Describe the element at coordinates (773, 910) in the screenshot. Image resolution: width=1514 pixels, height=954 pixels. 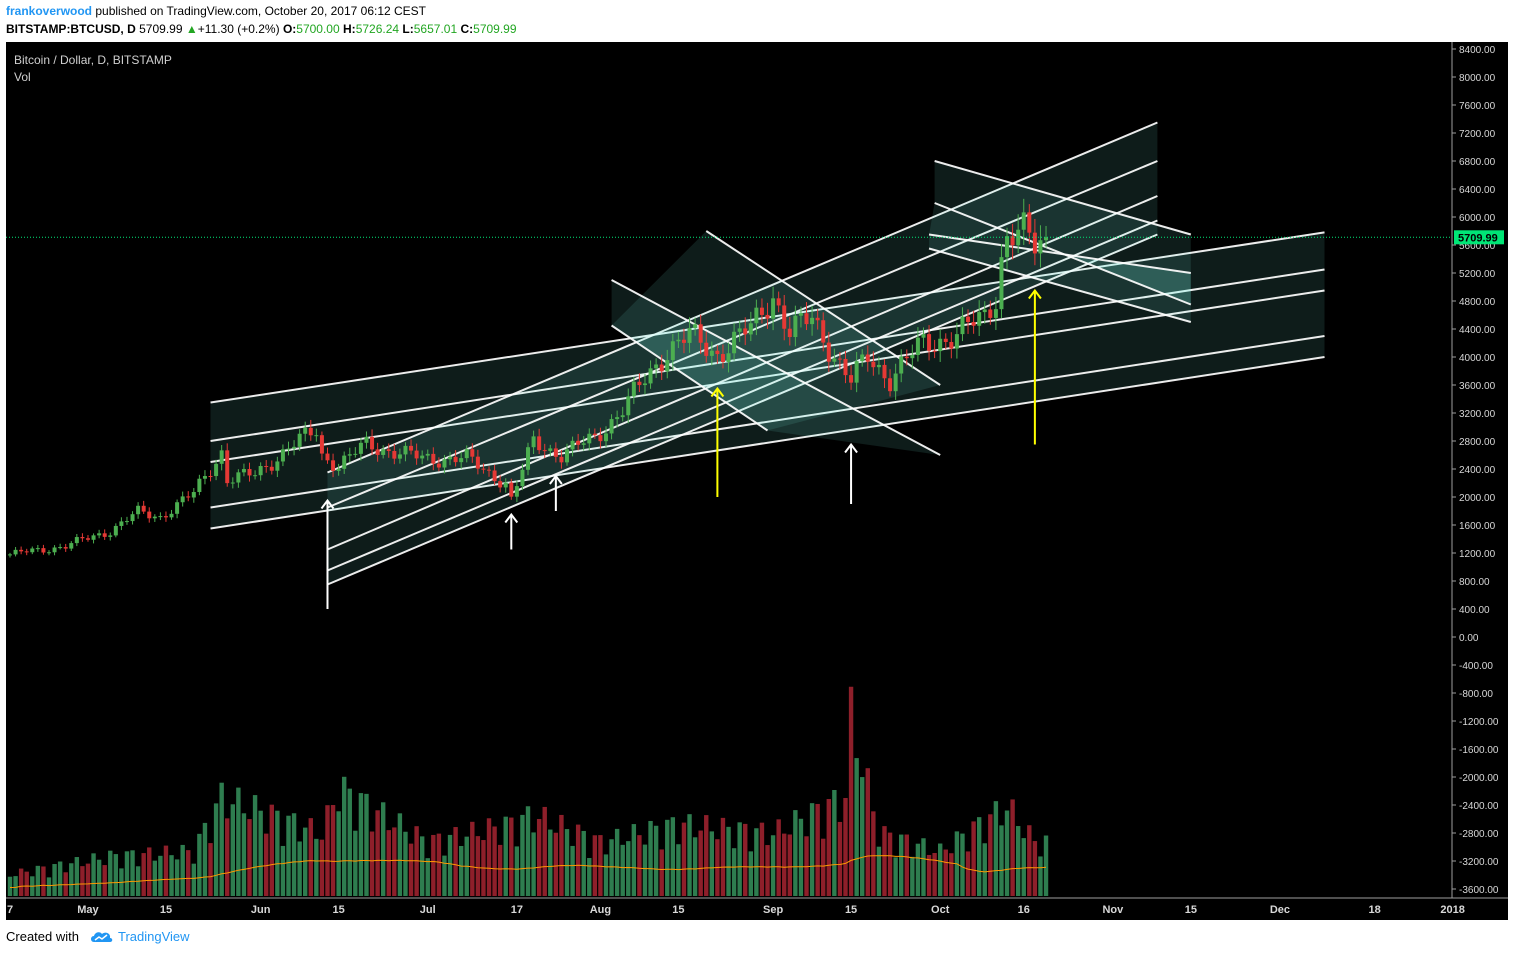
I see `x-tick-label: Sep` at that location.